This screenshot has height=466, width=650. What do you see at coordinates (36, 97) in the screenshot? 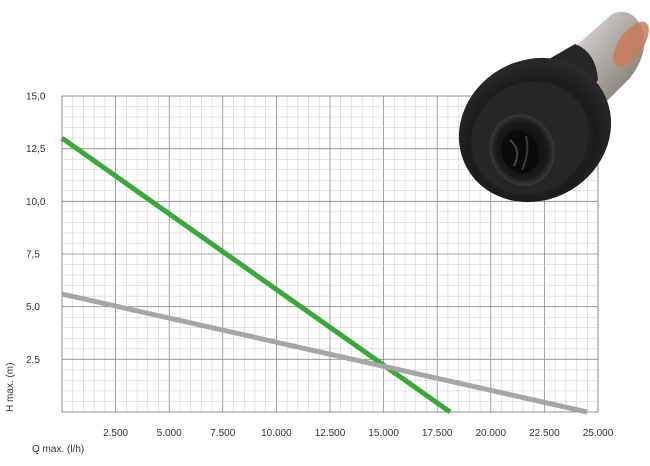
I see `y-tick-label: 15,0` at bounding box center [36, 97].